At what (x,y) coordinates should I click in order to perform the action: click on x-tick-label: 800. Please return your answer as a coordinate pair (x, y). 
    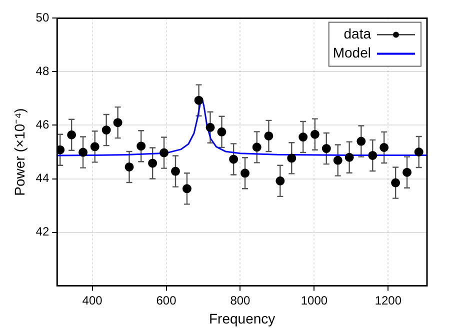
    Looking at the image, I should click on (240, 300).